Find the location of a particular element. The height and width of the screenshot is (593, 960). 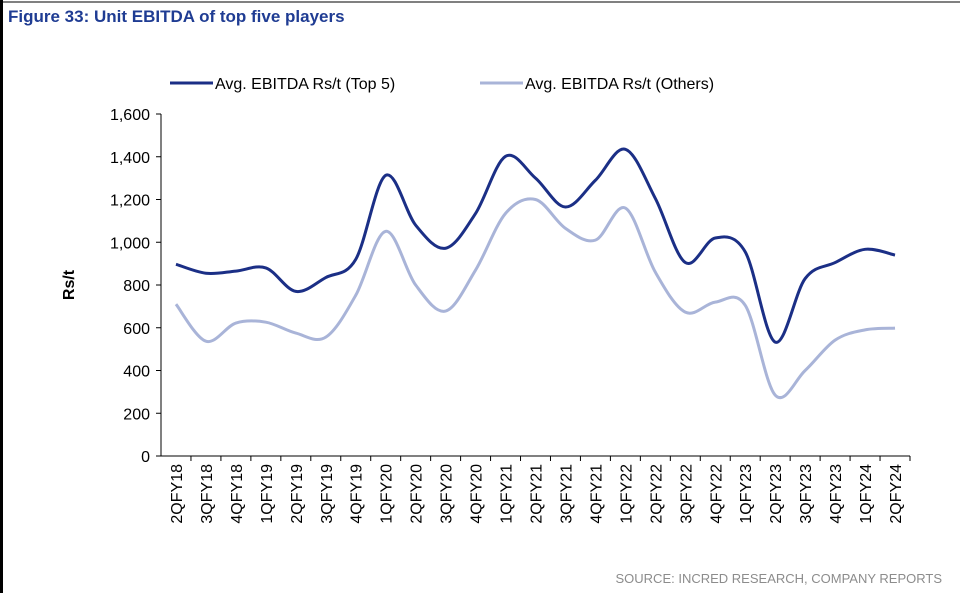

y-tick-label: 0 is located at coordinates (145, 457).